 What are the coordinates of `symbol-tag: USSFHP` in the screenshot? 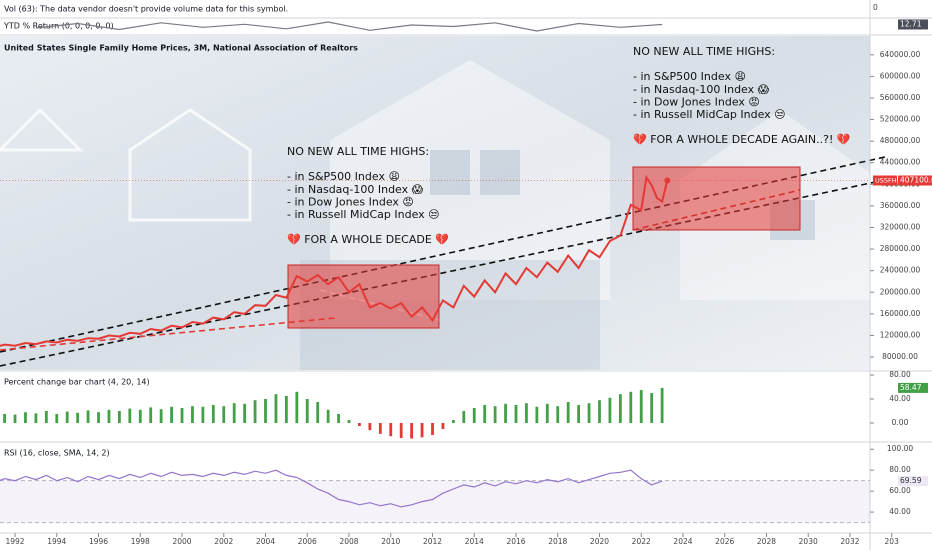 It's located at (888, 180).